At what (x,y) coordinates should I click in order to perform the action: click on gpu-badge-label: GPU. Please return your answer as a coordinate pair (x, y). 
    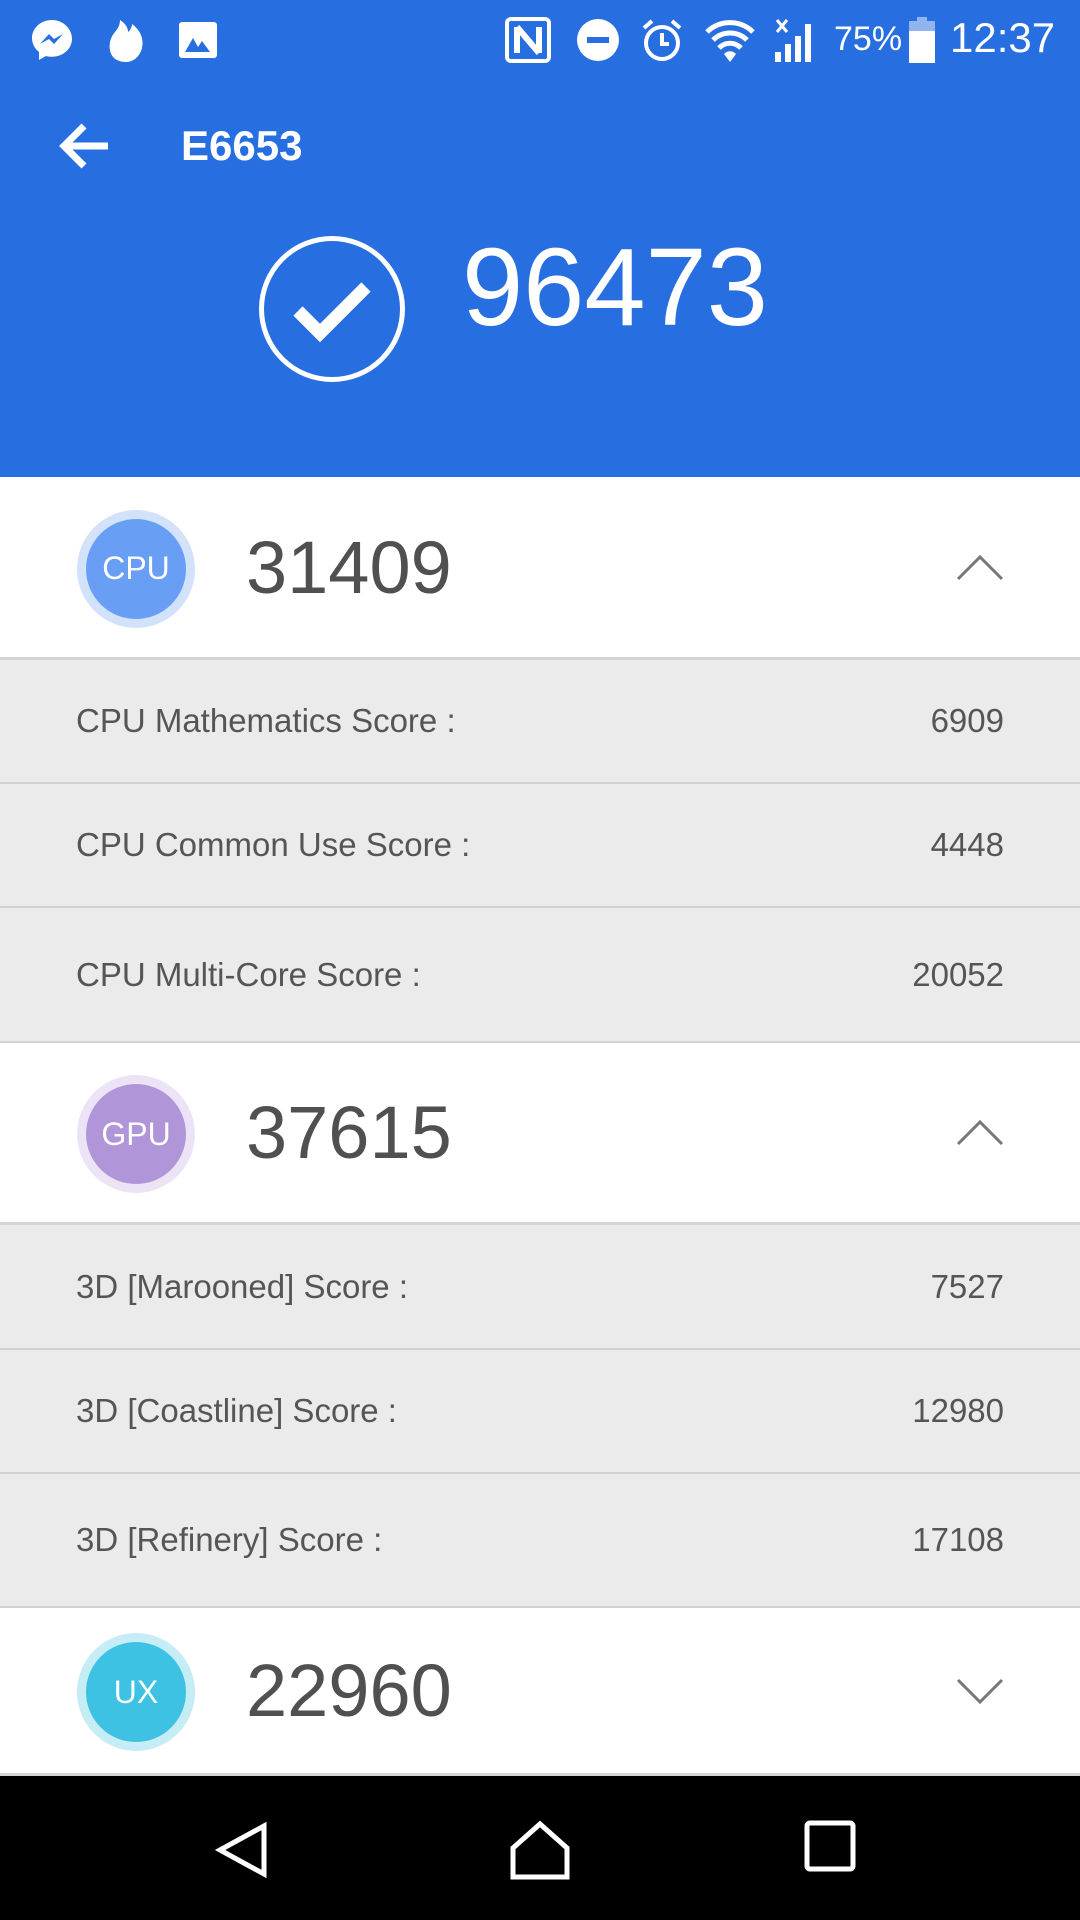
    Looking at the image, I should click on (136, 1134).